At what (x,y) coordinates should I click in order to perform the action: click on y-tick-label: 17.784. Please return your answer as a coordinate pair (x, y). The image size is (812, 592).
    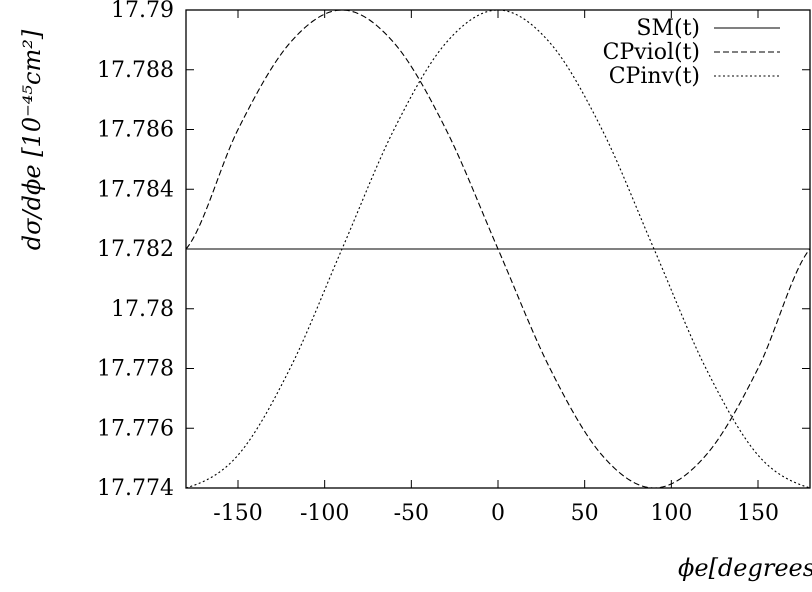
    Looking at the image, I should click on (135, 189).